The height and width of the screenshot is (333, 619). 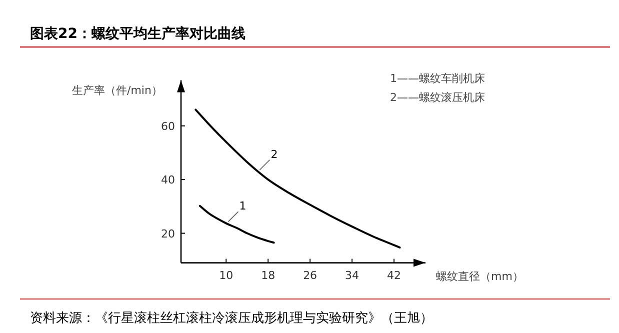 I want to click on x-tick-label: 10, so click(x=226, y=275).